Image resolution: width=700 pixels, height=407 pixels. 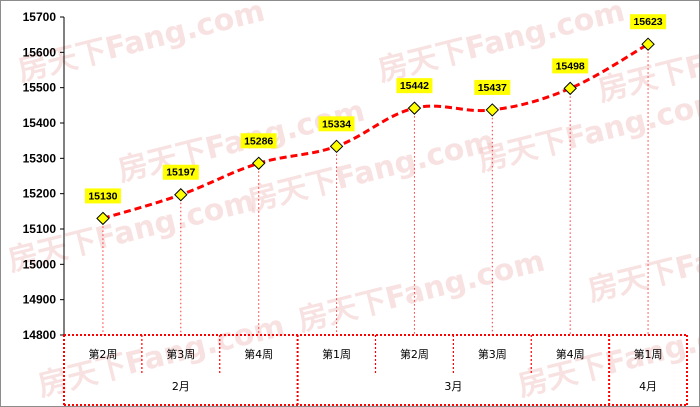 I want to click on data-label: 15286, so click(x=258, y=141).